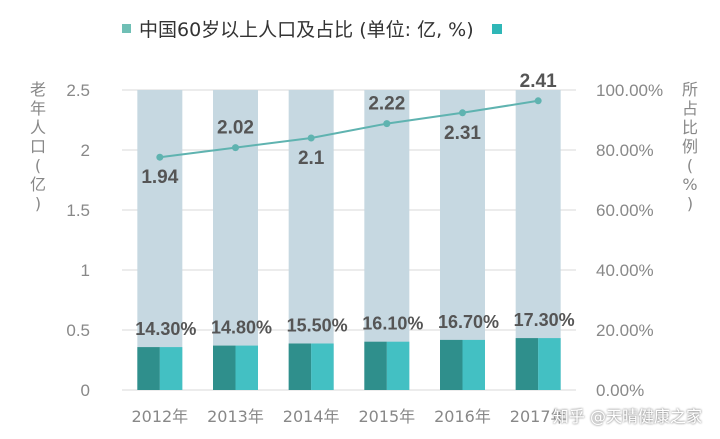 The height and width of the screenshot is (439, 720). Describe the element at coordinates (38, 89) in the screenshot. I see `left-axis-title-char: 老` at that location.